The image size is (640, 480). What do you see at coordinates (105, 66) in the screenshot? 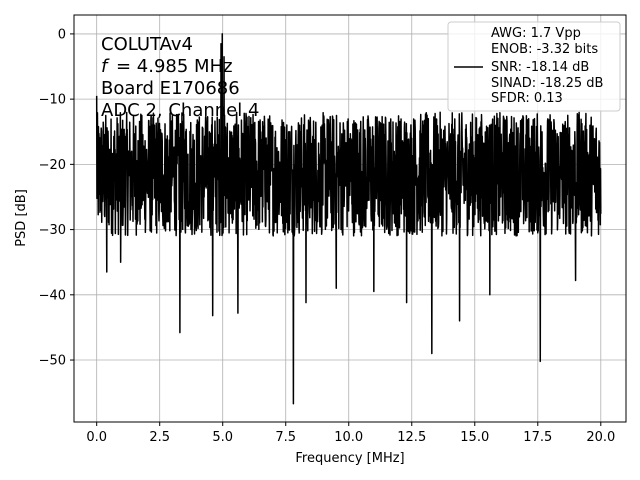
I see `frequency-symbol: f` at bounding box center [105, 66].